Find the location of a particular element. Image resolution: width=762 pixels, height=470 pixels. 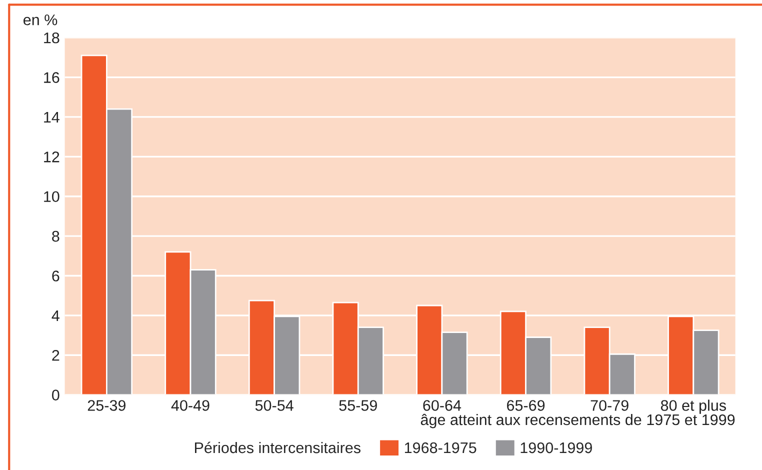

y-tick-label: 12 is located at coordinates (52, 157).